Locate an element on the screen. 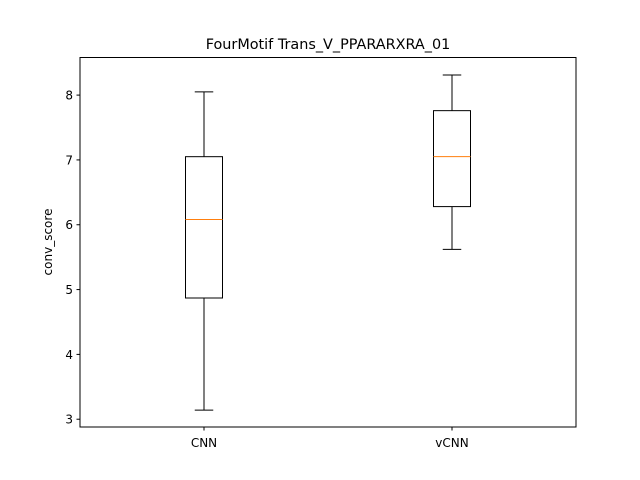 This screenshot has height=480, width=640. y-axis-label: conv_score is located at coordinates (48, 242).